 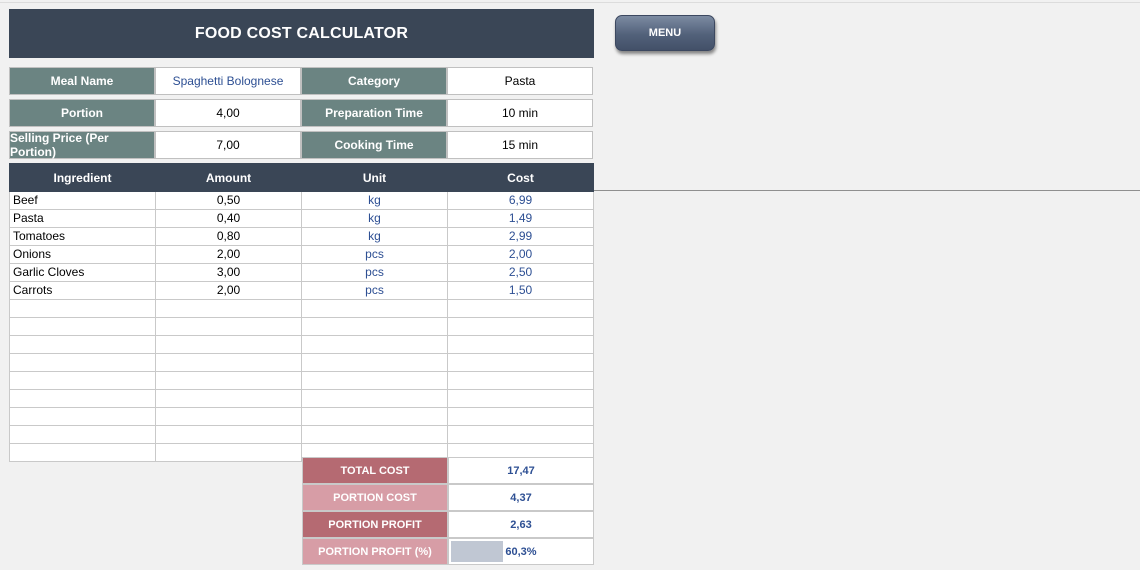 I want to click on ingredient-cell: Pasta, so click(x=82, y=218).